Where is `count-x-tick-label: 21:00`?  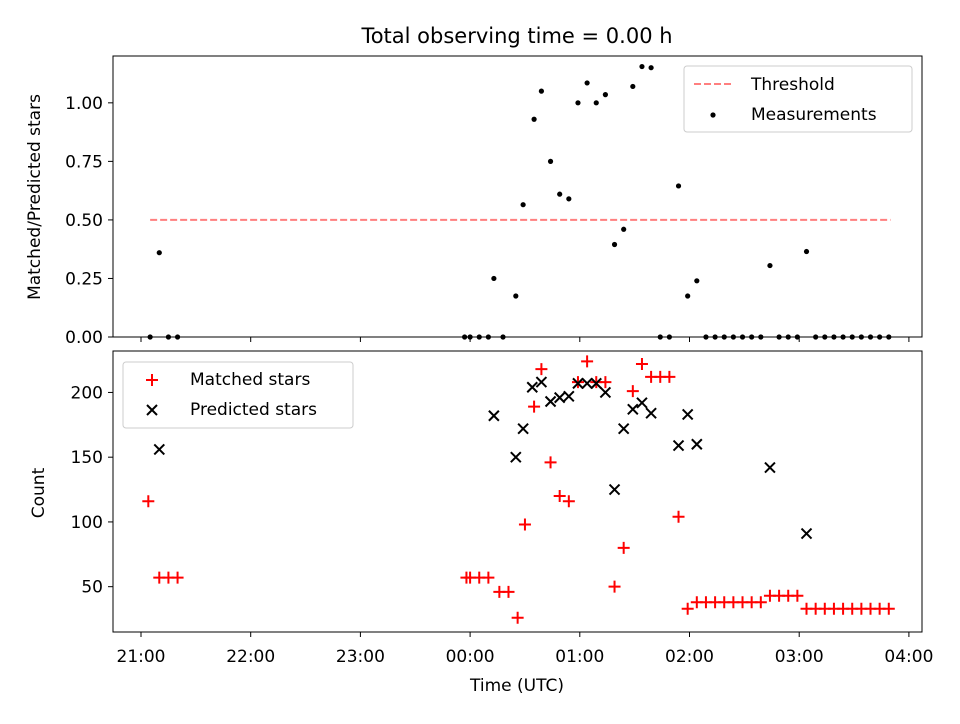 count-x-tick-label: 21:00 is located at coordinates (141, 657).